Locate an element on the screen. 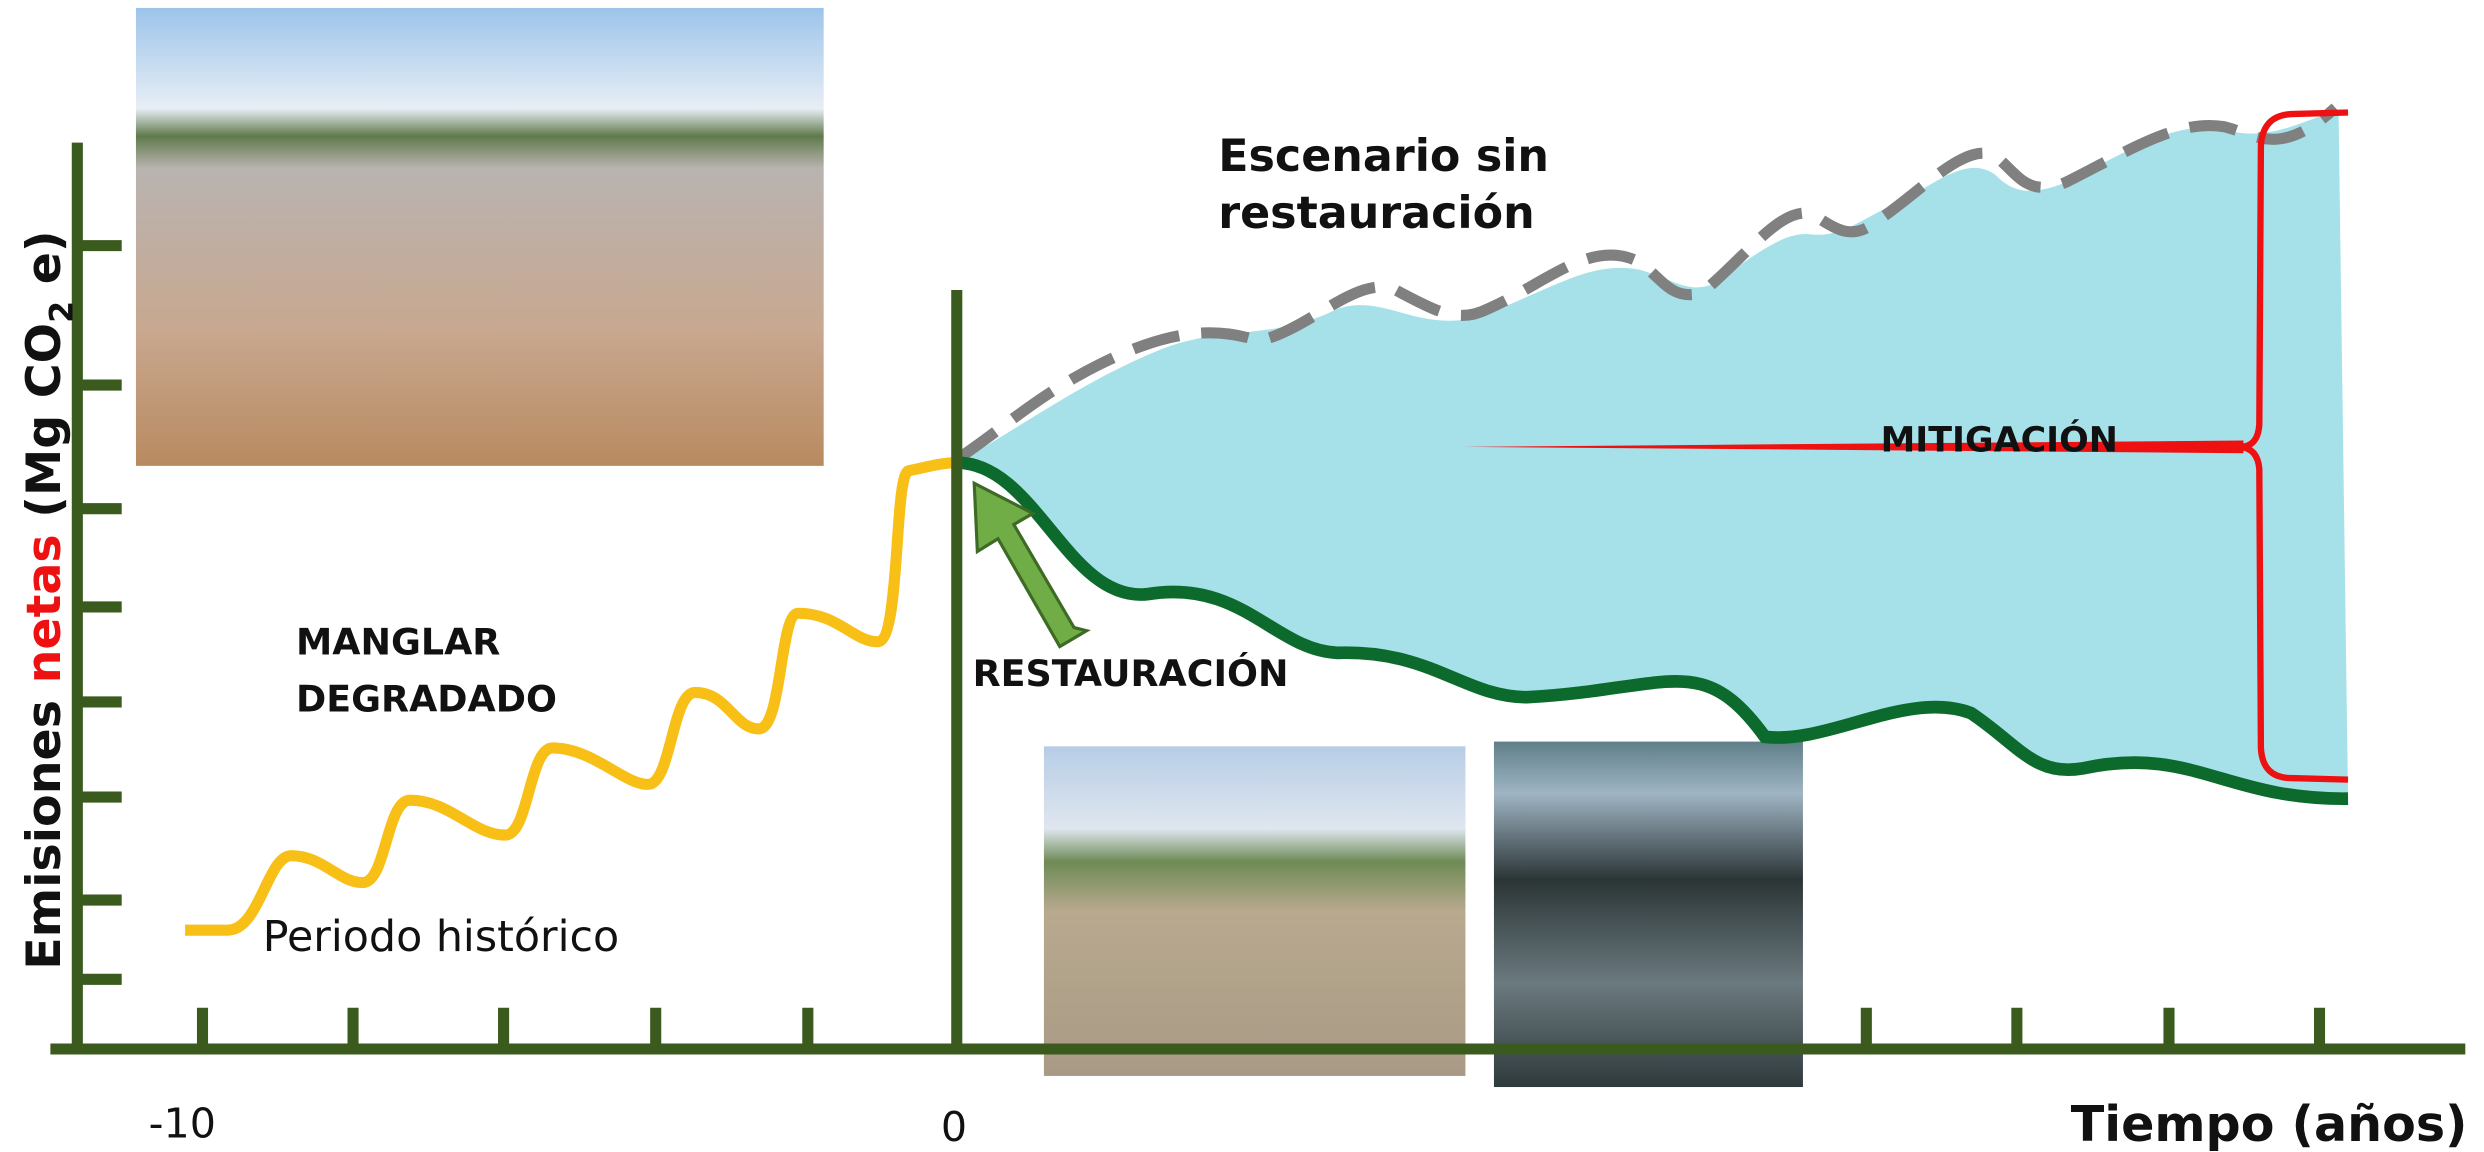 This screenshot has height=1152, width=2484. y-axis-title-part: e) is located at coordinates (44, 265).